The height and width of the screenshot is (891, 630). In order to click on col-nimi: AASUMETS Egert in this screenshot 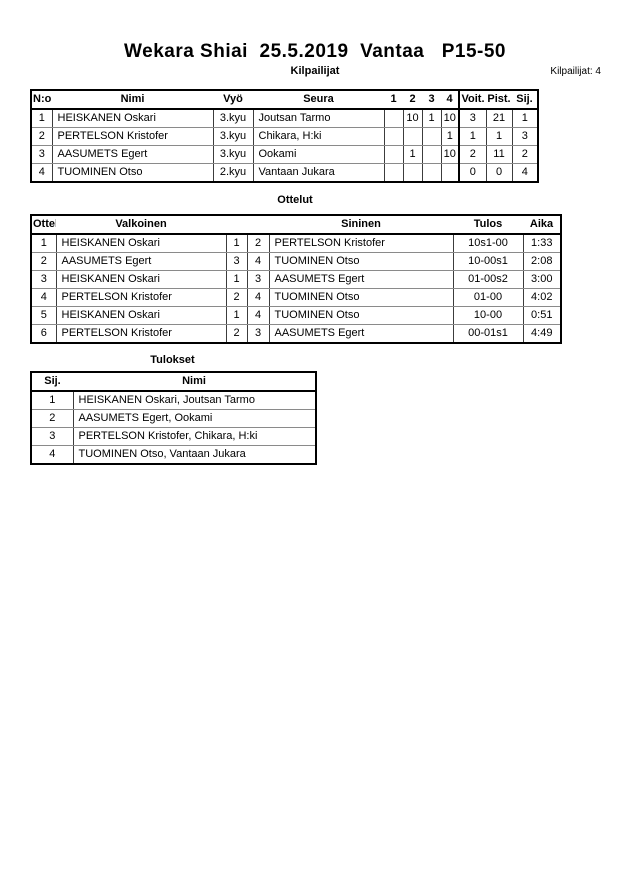, I will do `click(132, 154)`.